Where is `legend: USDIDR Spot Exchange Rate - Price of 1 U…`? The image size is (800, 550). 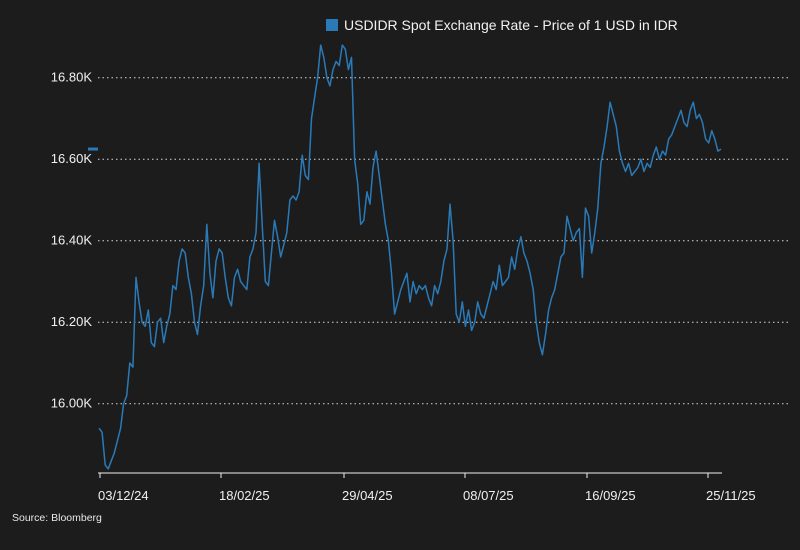
legend: USDIDR Spot Exchange Rate - Price of 1 U… is located at coordinates (502, 25).